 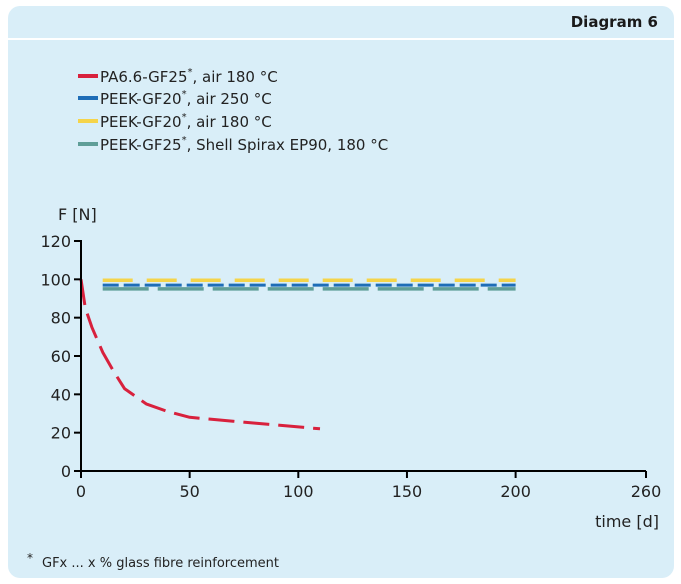 What do you see at coordinates (614, 22) in the screenshot?
I see `diagram-label: Diagram 6` at bounding box center [614, 22].